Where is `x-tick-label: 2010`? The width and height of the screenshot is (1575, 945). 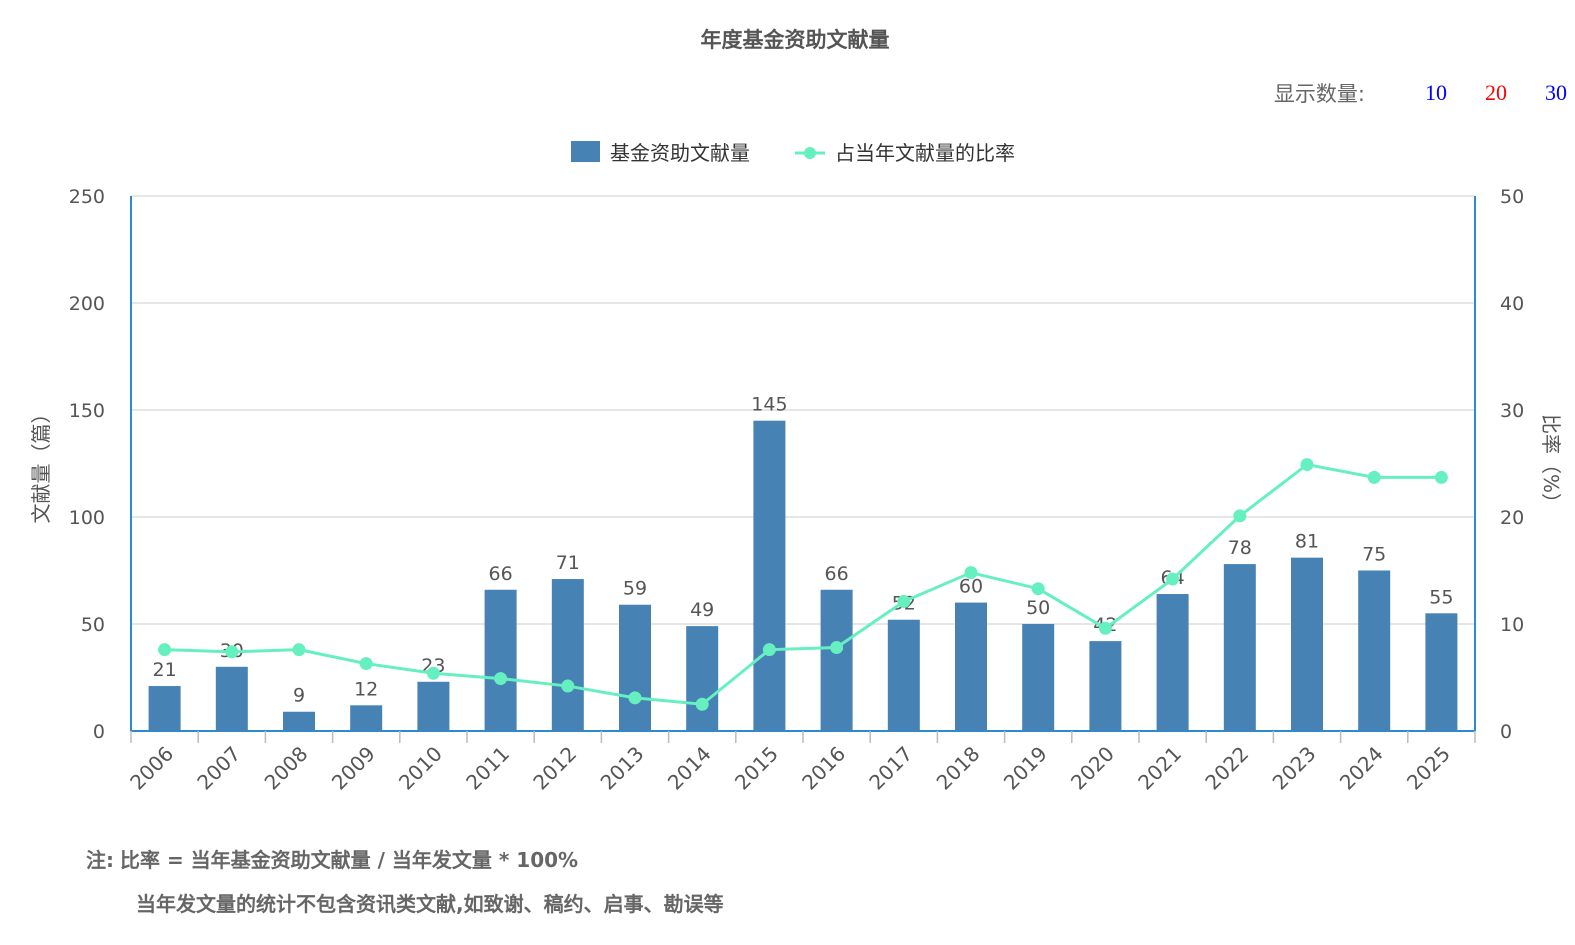 x-tick-label: 2010 is located at coordinates (420, 768).